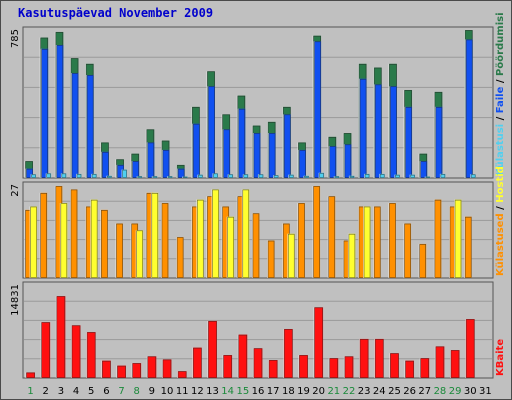 This screenshot has width=512, height=400. What do you see at coordinates (362, 242) in the screenshot?
I see `bar-visits-day-23-fill` at bounding box center [362, 242].